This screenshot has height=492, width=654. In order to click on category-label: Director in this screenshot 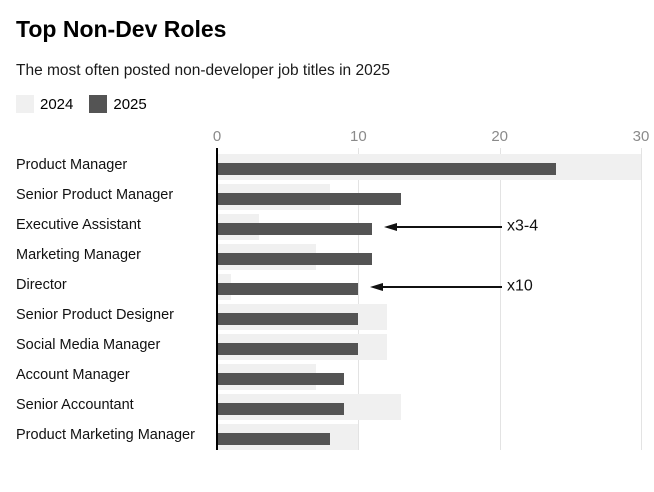, I will do `click(41, 285)`.